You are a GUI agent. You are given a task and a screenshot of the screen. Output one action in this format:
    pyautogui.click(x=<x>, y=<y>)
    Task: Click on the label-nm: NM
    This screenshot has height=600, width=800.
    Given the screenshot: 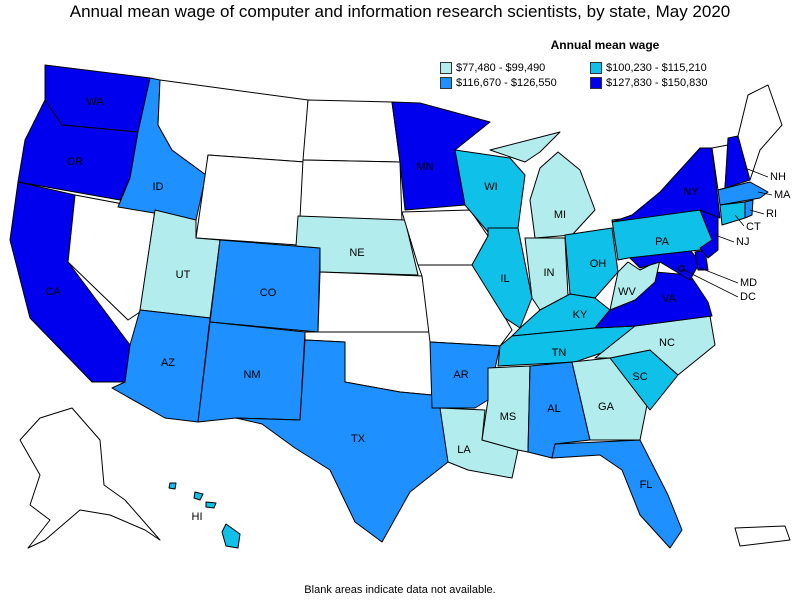 What is the action you would take?
    pyautogui.click(x=251, y=375)
    